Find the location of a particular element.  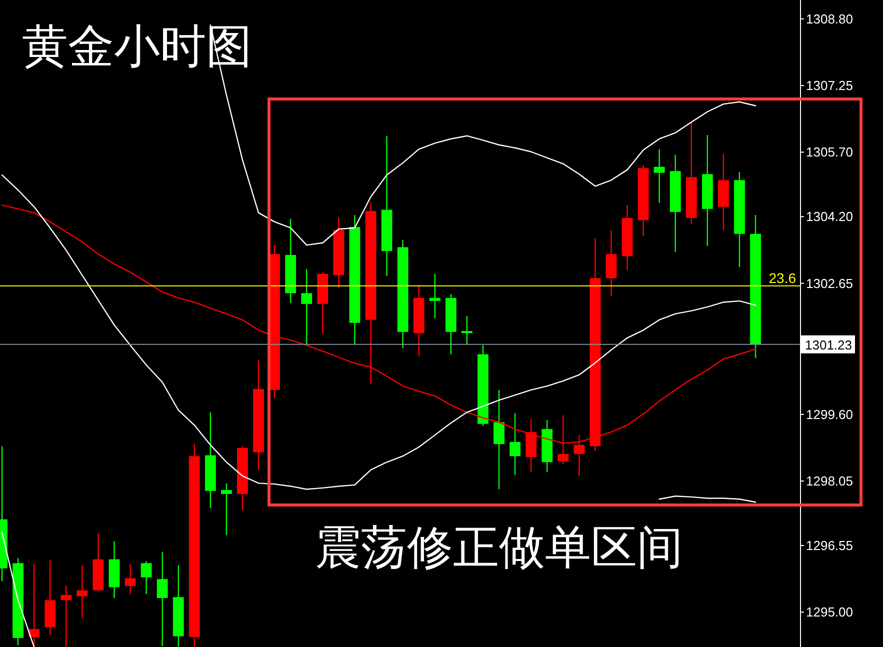

annotation: 震荡修正做单区间 is located at coordinates (499, 547).